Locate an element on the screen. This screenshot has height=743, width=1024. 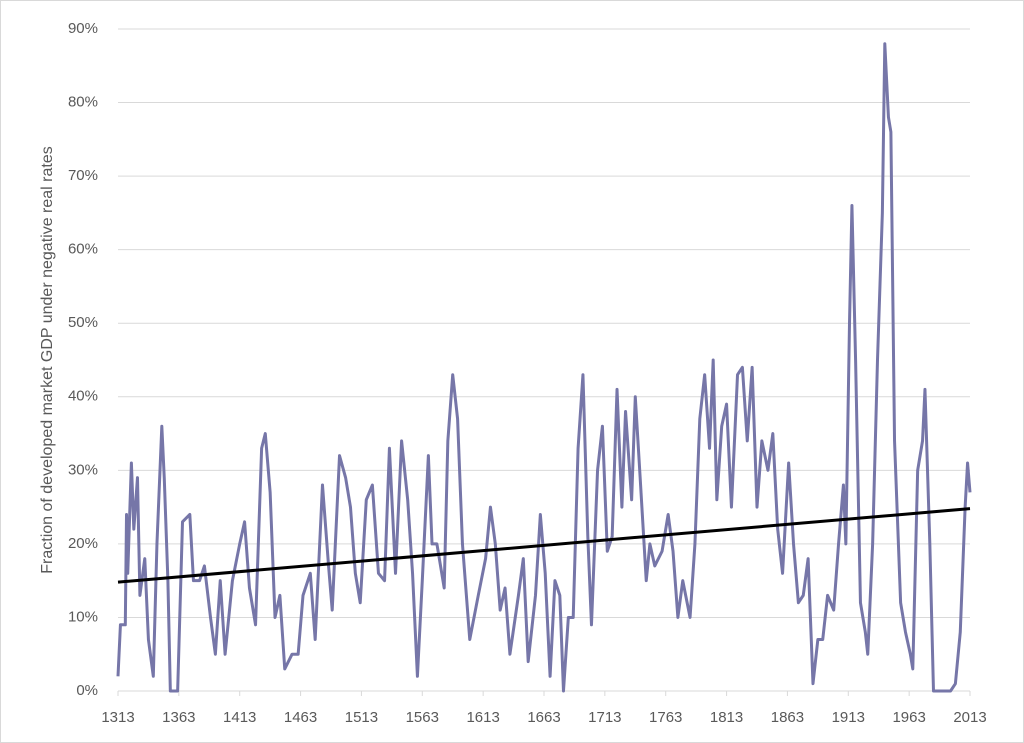
x-tick-label: 1963 is located at coordinates (908, 717).